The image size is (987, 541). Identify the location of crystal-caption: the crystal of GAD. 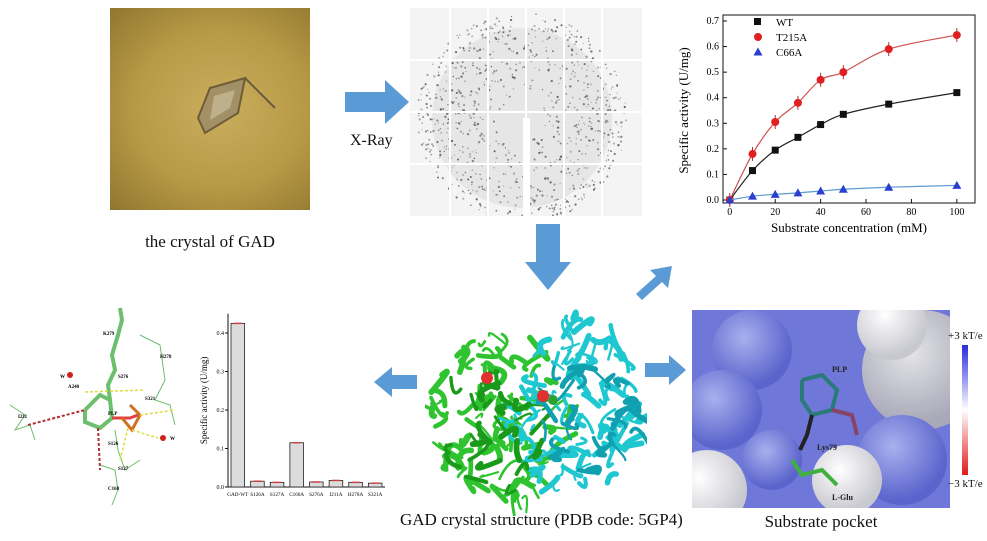
(210, 241).